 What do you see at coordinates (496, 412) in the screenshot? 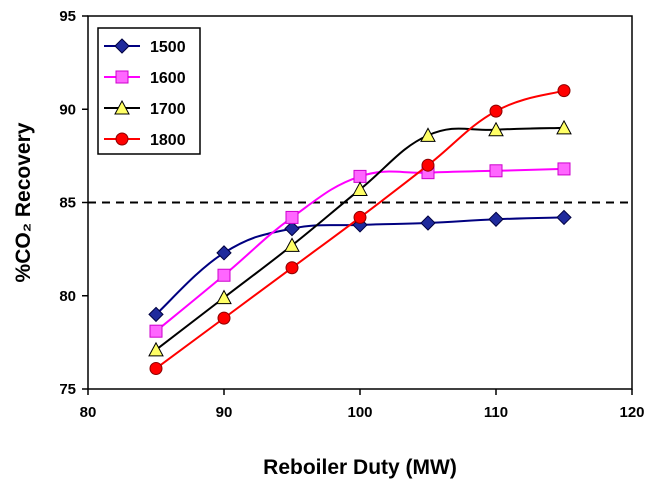
I see `x-tick-label: 110` at bounding box center [496, 412].